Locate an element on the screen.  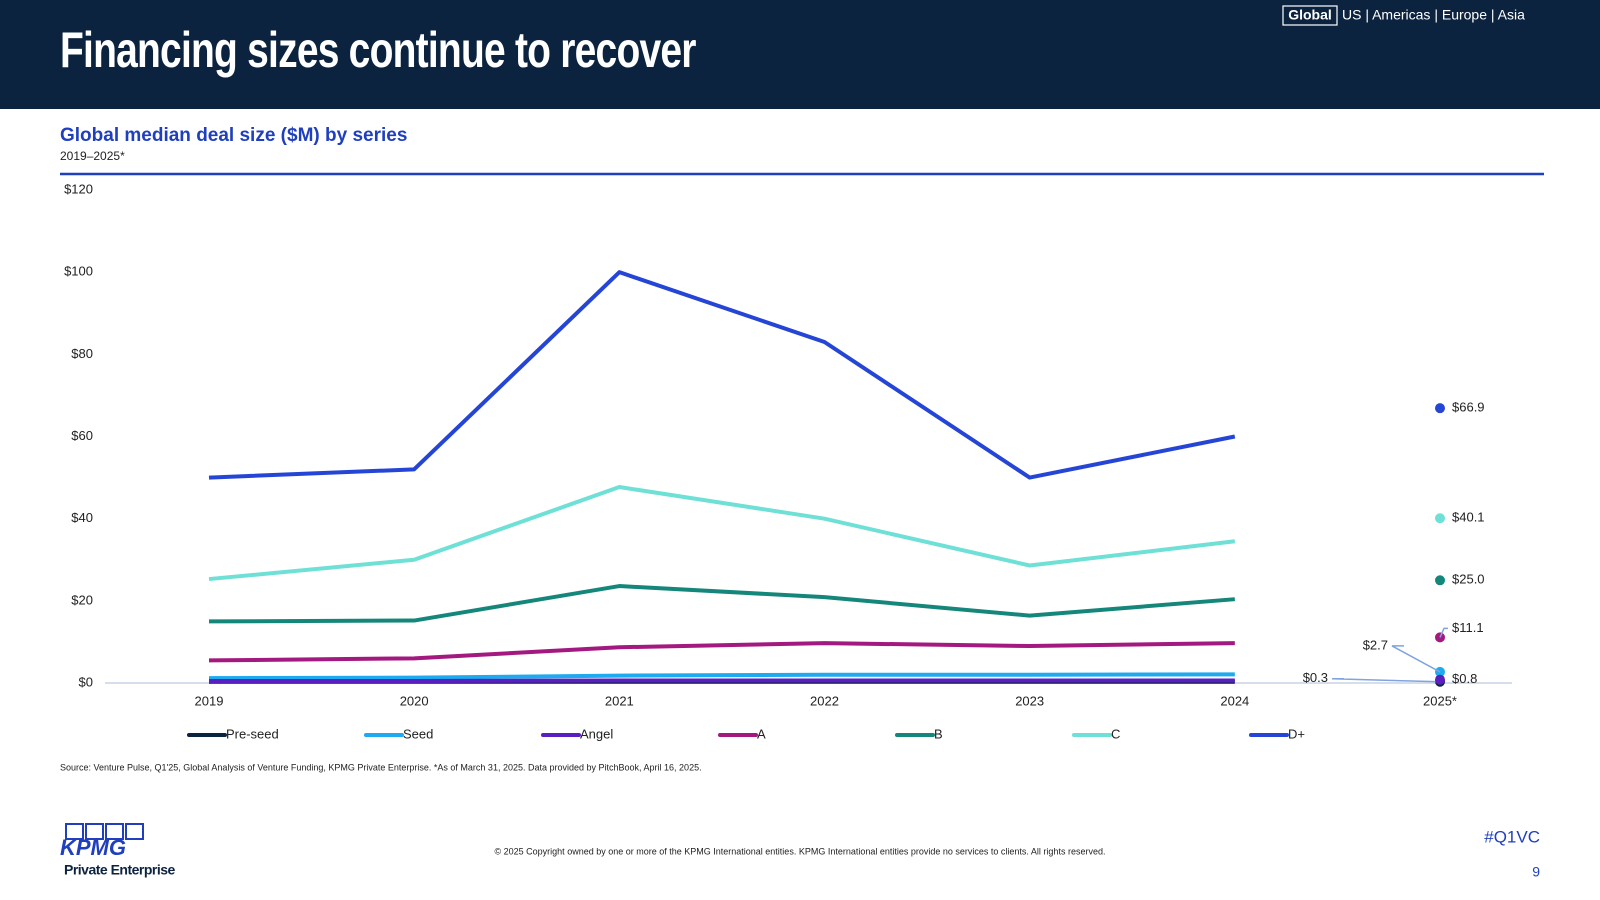
y-tick-label: $80 is located at coordinates (82, 353).